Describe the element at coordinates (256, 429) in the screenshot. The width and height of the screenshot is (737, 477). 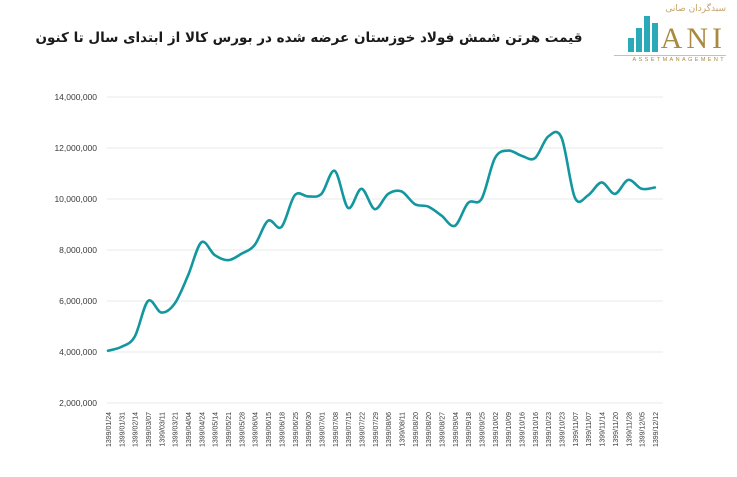
I see `x-tick-label: 1399/06/04` at that location.